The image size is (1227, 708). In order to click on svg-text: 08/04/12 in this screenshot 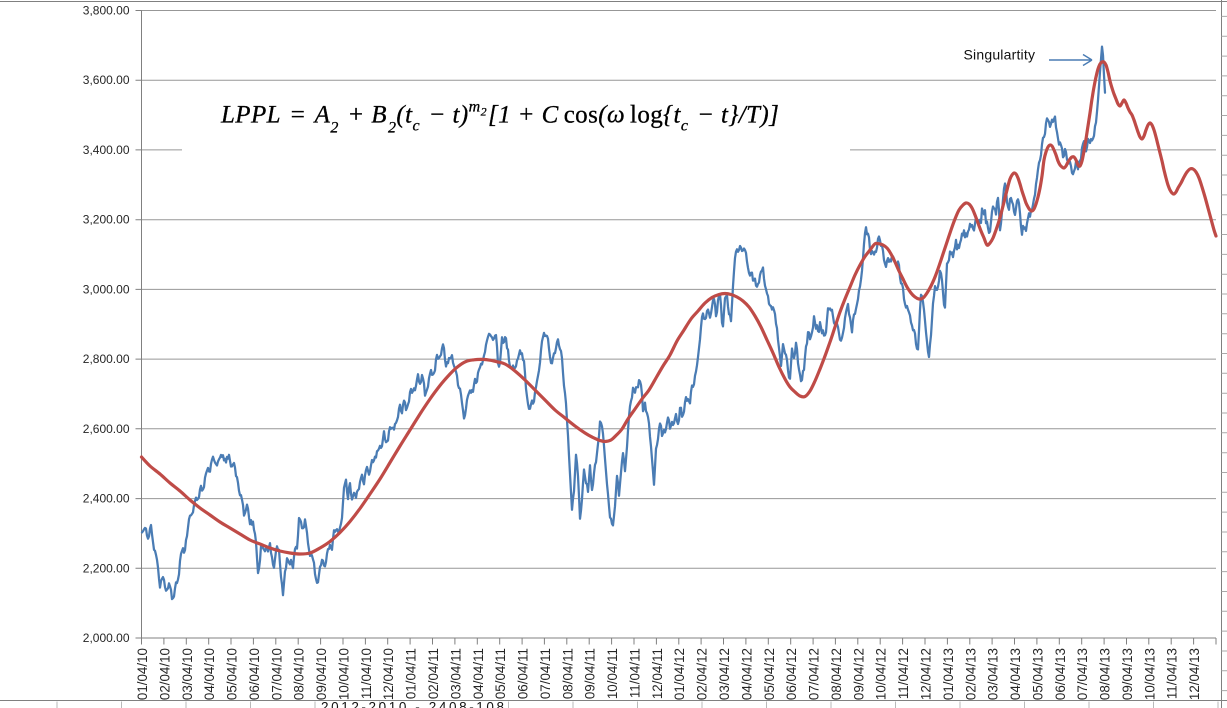, I will do `click(836, 674)`.